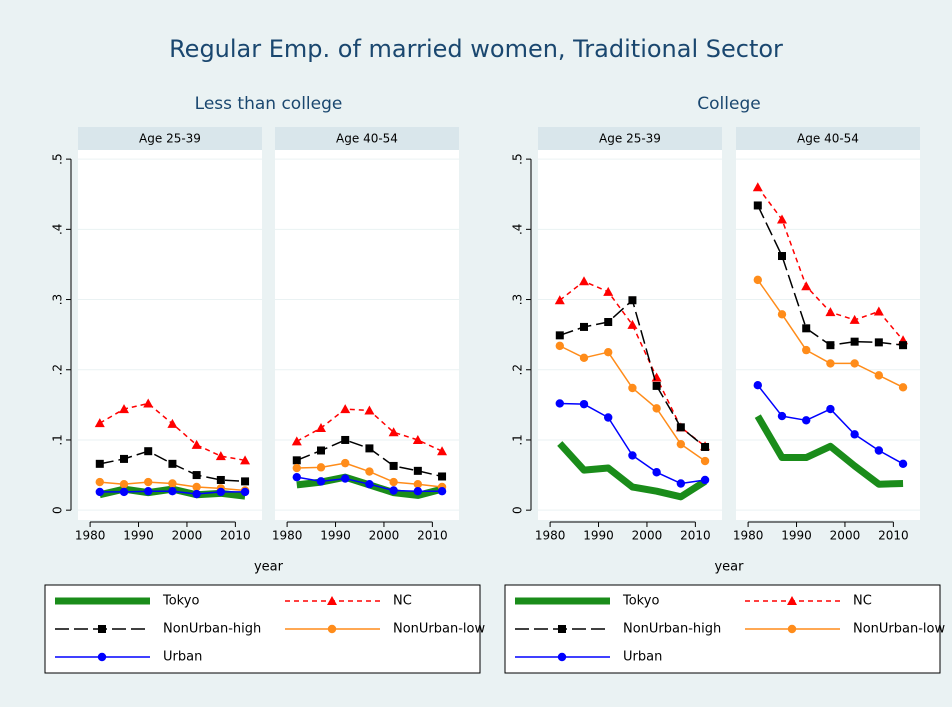 This screenshot has height=707, width=952. I want to click on panel-header, so click(828, 138).